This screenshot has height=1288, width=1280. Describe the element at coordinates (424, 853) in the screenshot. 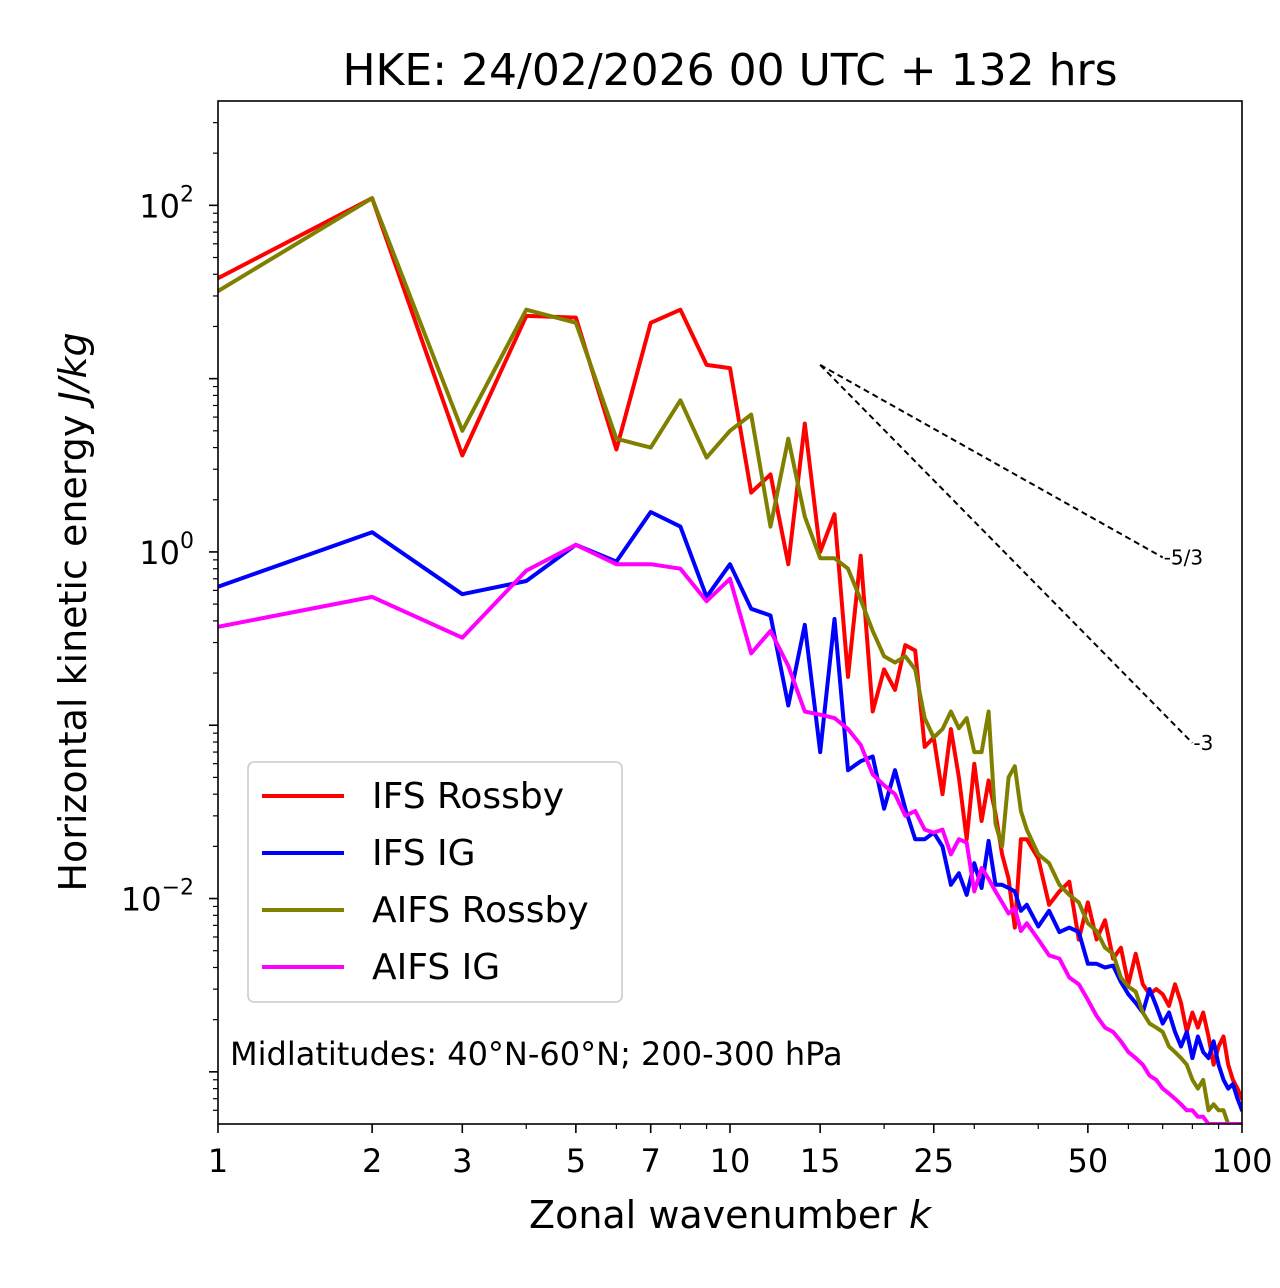

I see `legend-label-ifs-ig: IFS IG` at that location.